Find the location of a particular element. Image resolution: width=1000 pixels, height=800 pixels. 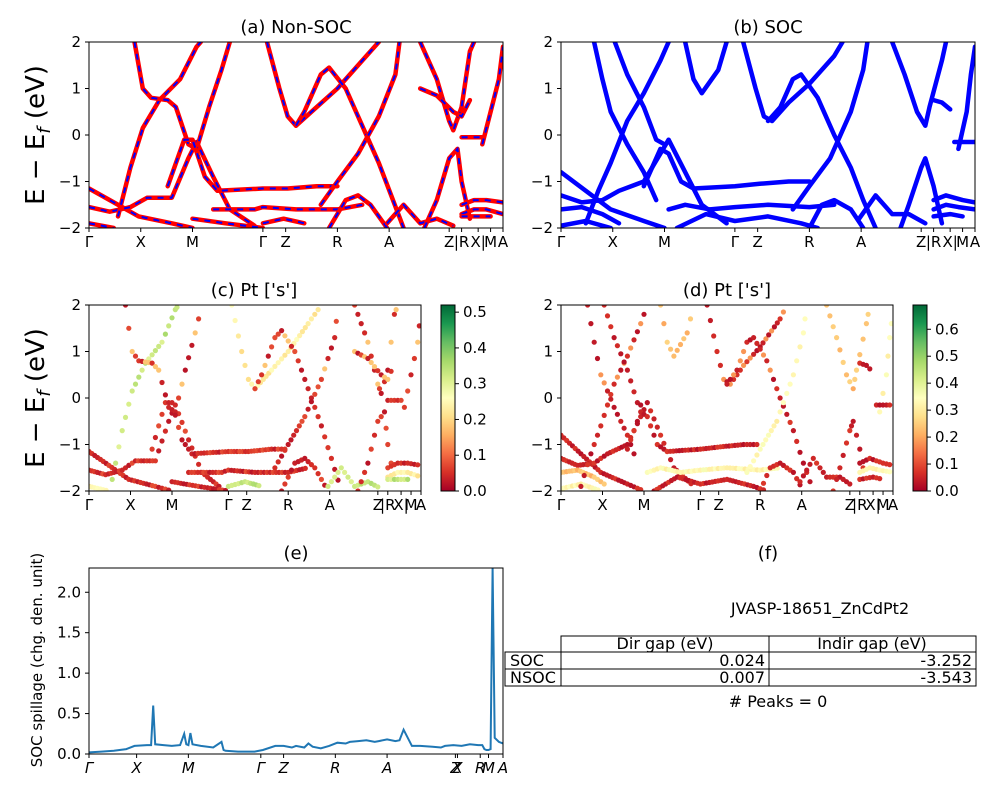

table-header-dir-gap: Dir gap (eV) is located at coordinates (665, 643).